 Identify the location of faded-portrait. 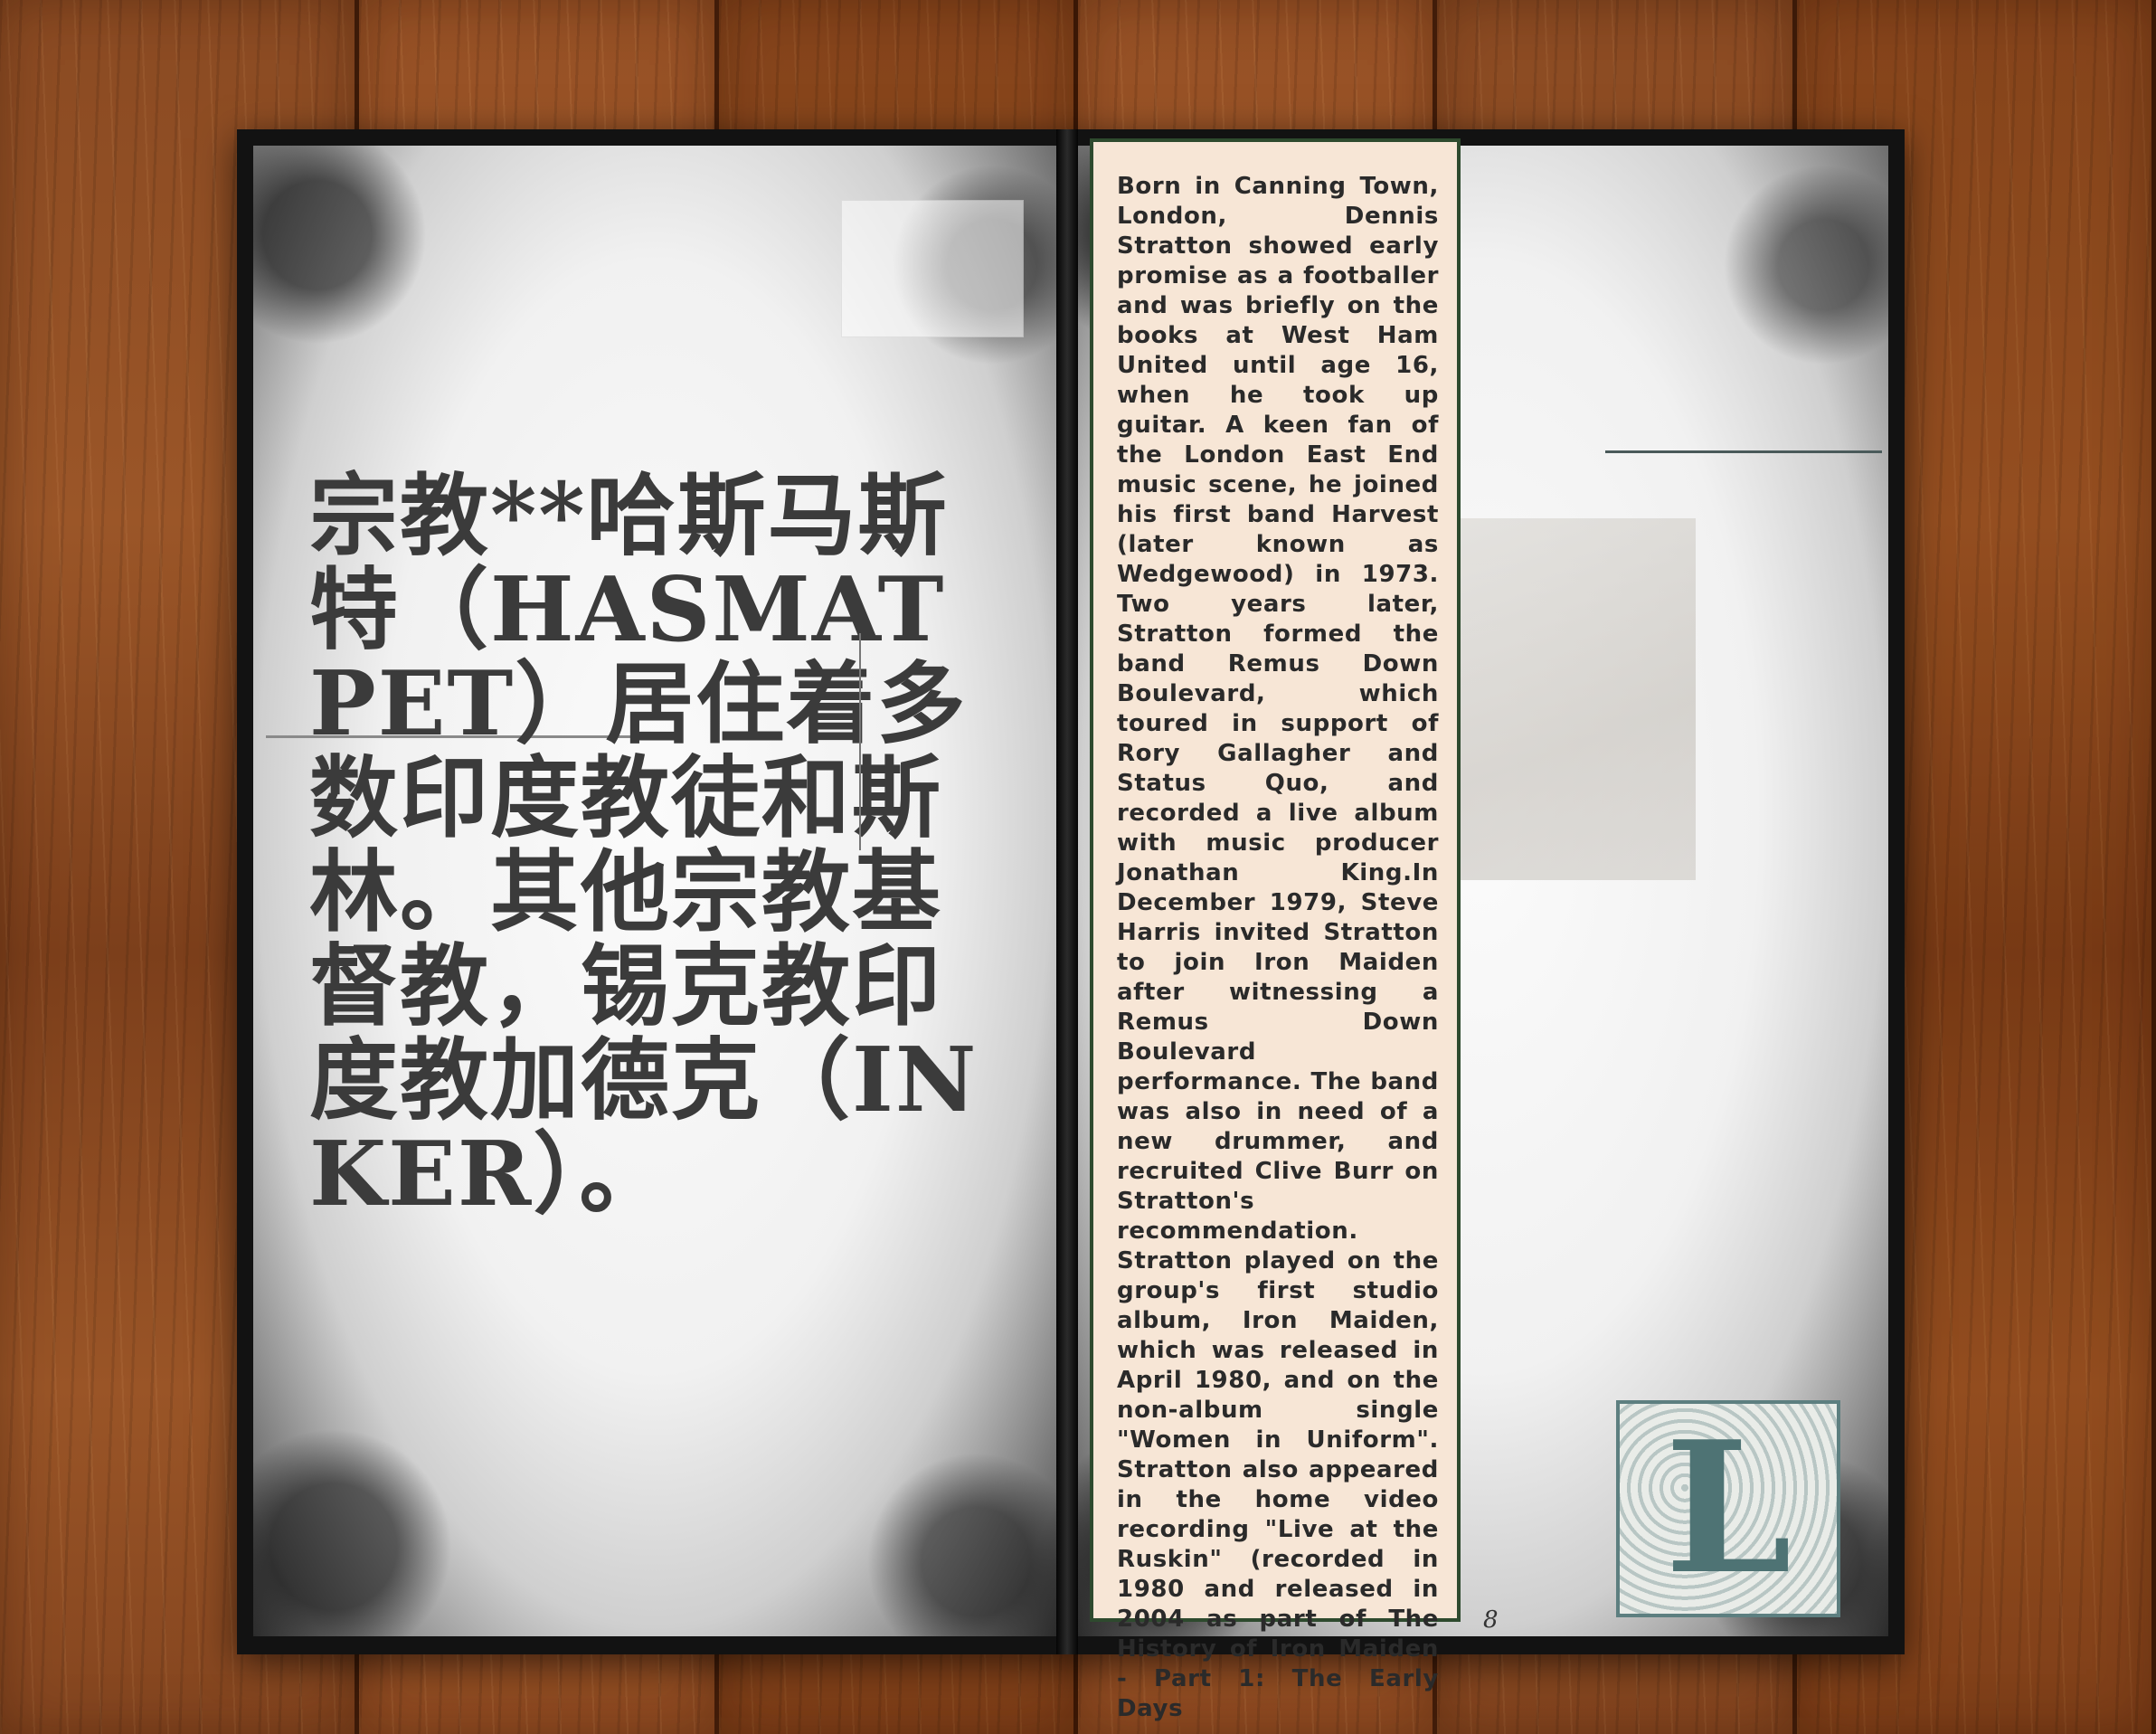
(1578, 699).